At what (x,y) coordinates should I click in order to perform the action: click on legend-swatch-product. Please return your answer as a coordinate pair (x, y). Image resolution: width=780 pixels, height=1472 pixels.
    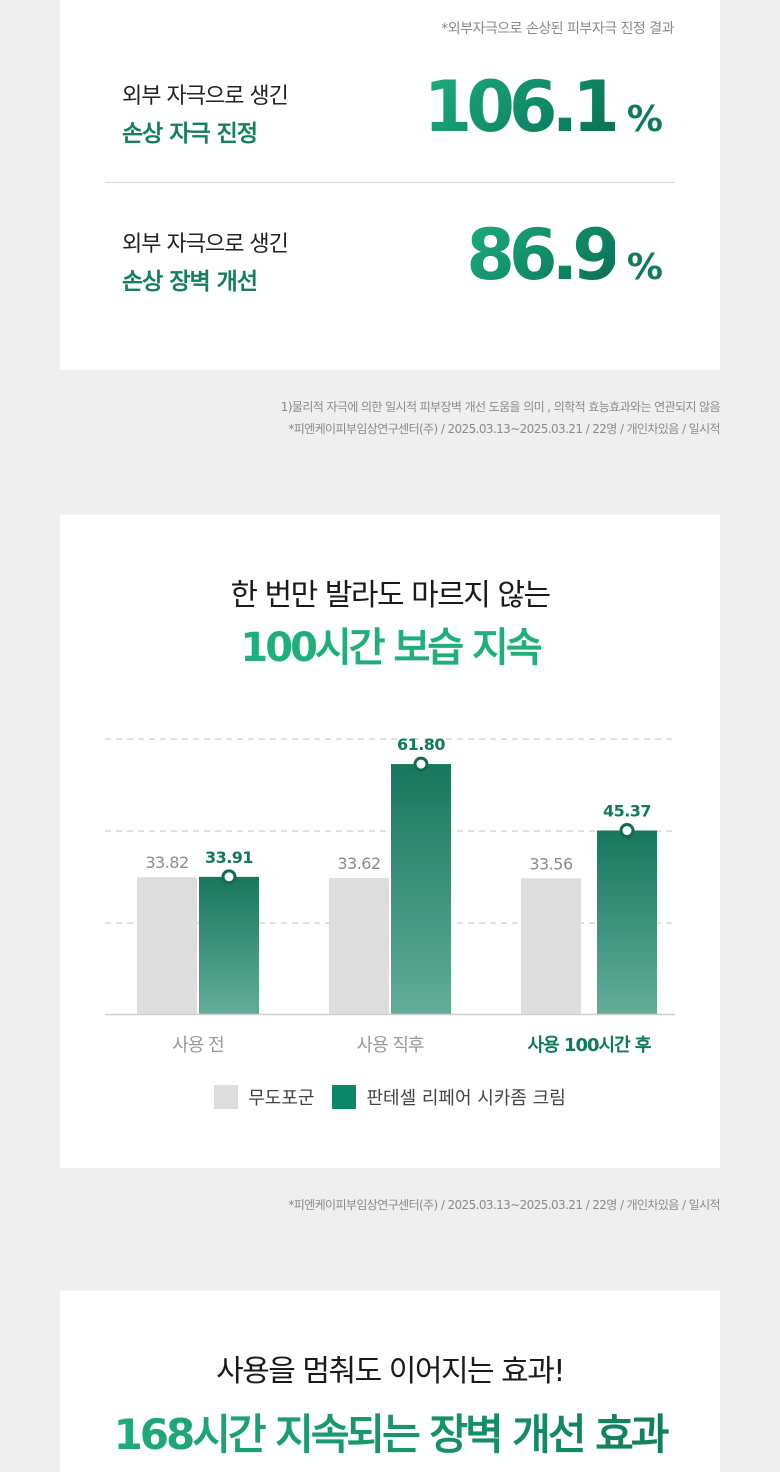
    Looking at the image, I should click on (344, 1097).